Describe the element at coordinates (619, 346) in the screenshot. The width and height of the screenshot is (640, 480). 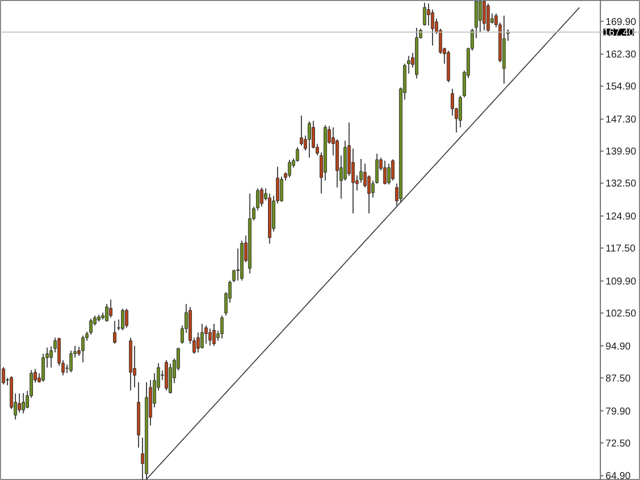
I see `y-tick-label: 94.90` at that location.